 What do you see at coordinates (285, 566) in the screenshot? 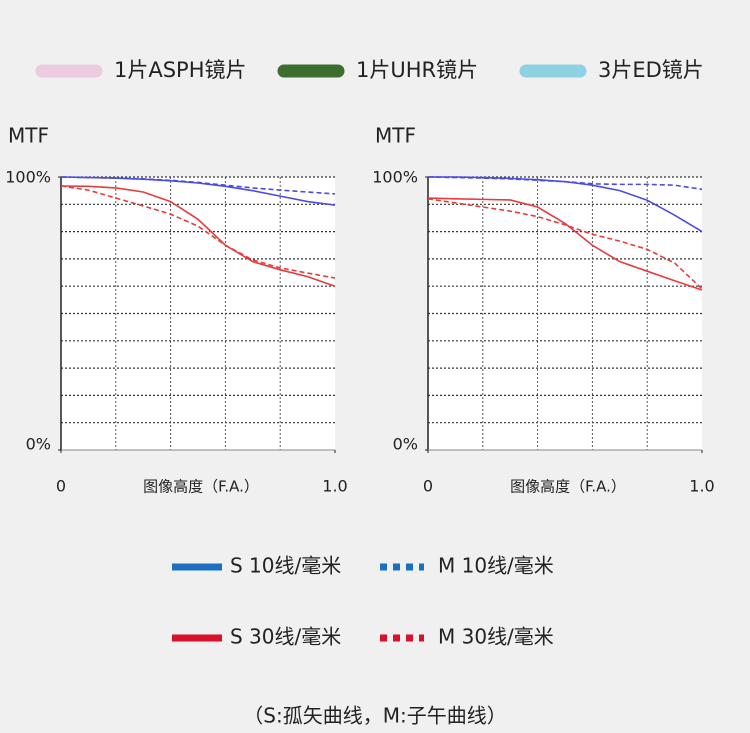
I see `legend-label: S 10线/毫米` at bounding box center [285, 566].